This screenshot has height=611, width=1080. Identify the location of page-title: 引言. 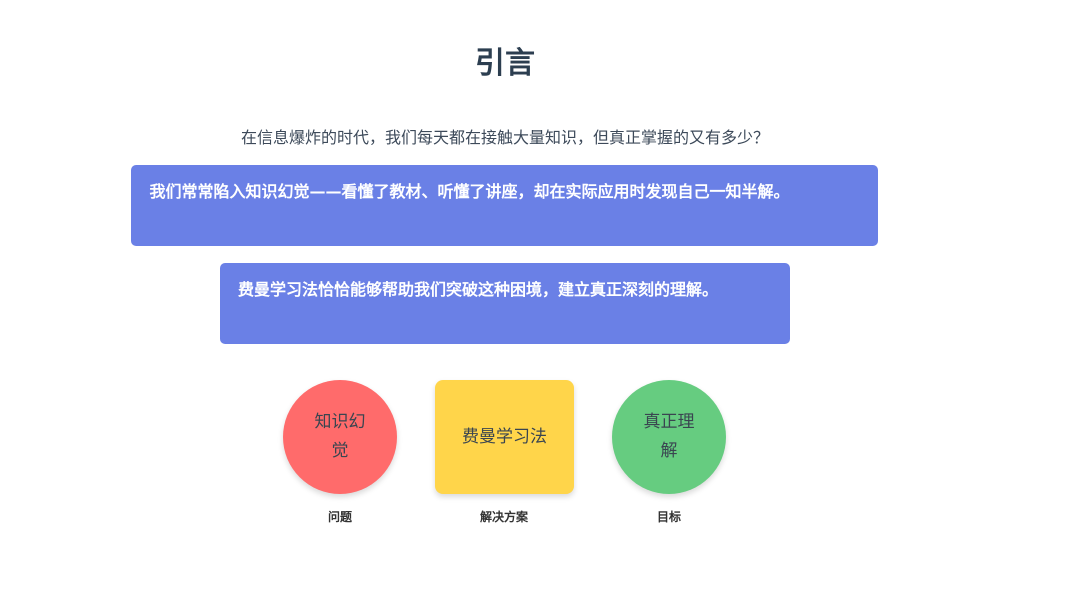
(505, 63).